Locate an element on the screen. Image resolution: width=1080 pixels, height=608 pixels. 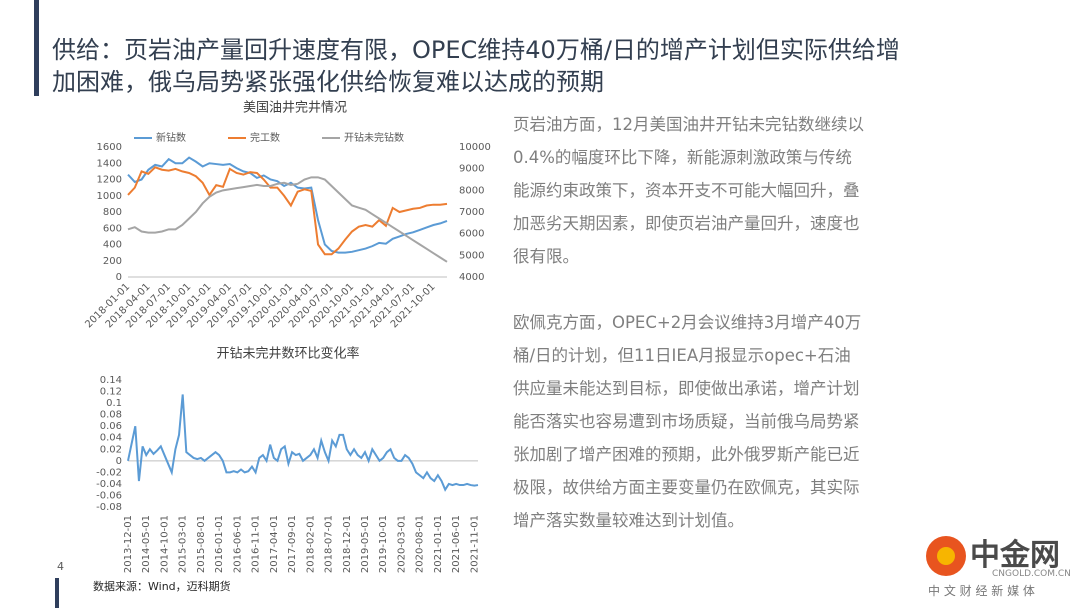
x-tick-label: 2020-08-01 is located at coordinates (420, 544).